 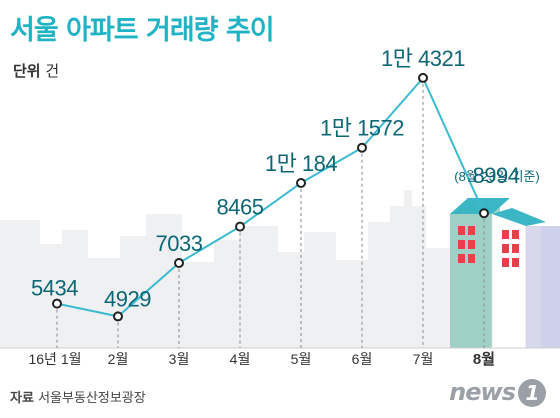 What do you see at coordinates (423, 359) in the screenshot?
I see `x-tick-label: 7월` at bounding box center [423, 359].